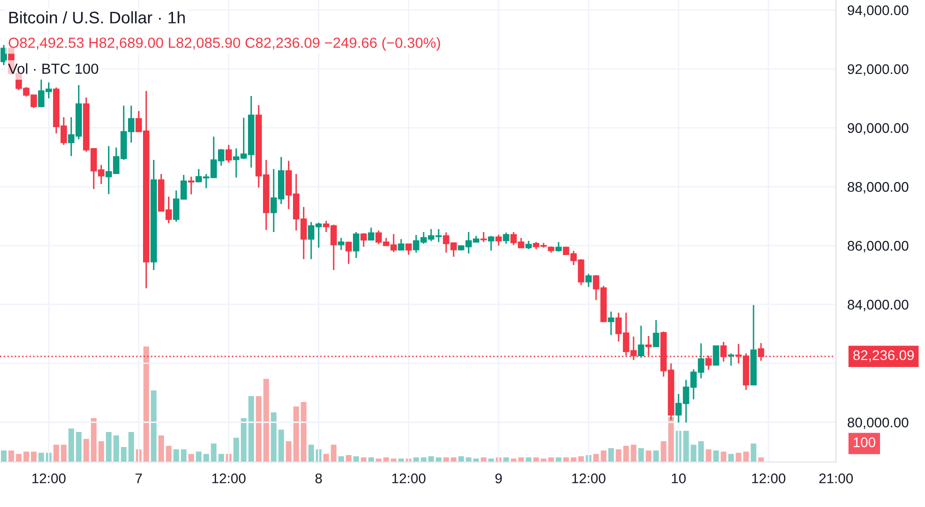 This screenshot has width=925, height=507. What do you see at coordinates (878, 129) in the screenshot?
I see `y-tick-label: 90,000.00` at bounding box center [878, 129].